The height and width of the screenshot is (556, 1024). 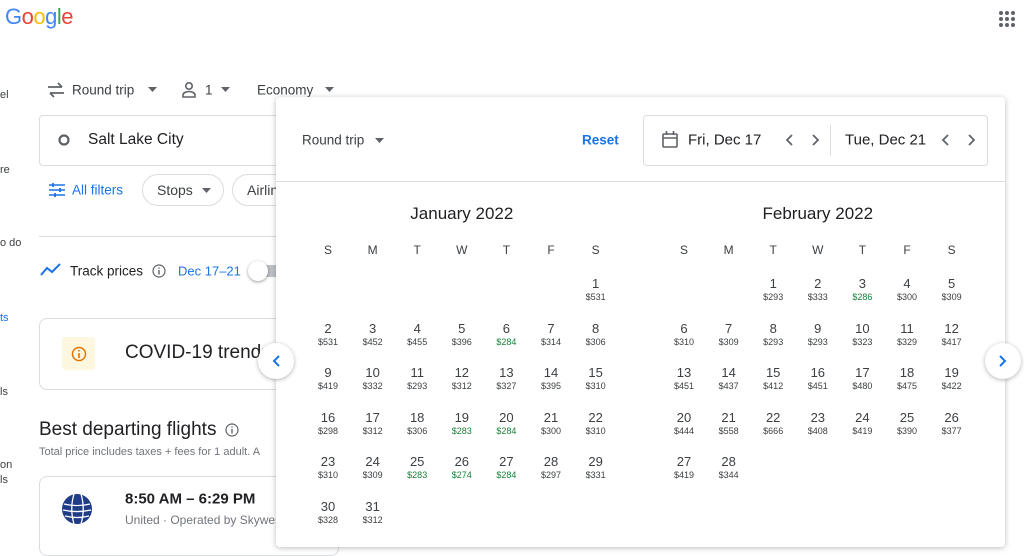 I want to click on day-cell: 9 $419, so click(x=328, y=378).